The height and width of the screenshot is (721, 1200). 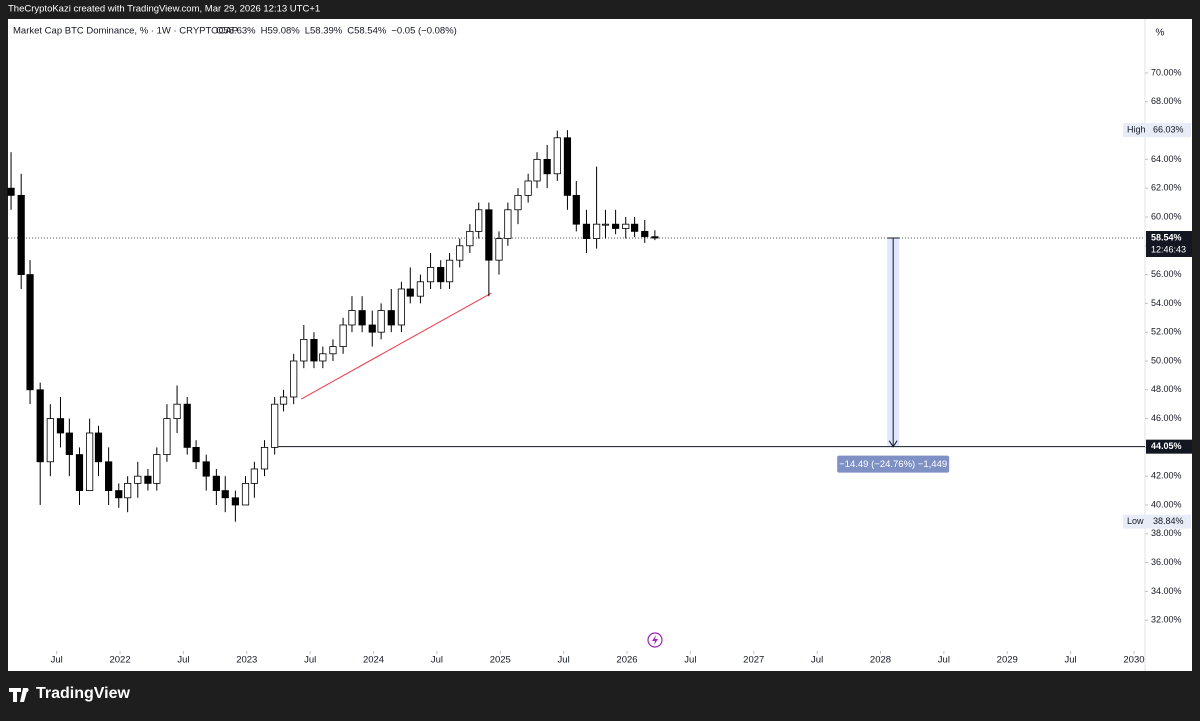 I want to click on legend-ohlc: −0.05 (−0.08%), so click(x=424, y=31).